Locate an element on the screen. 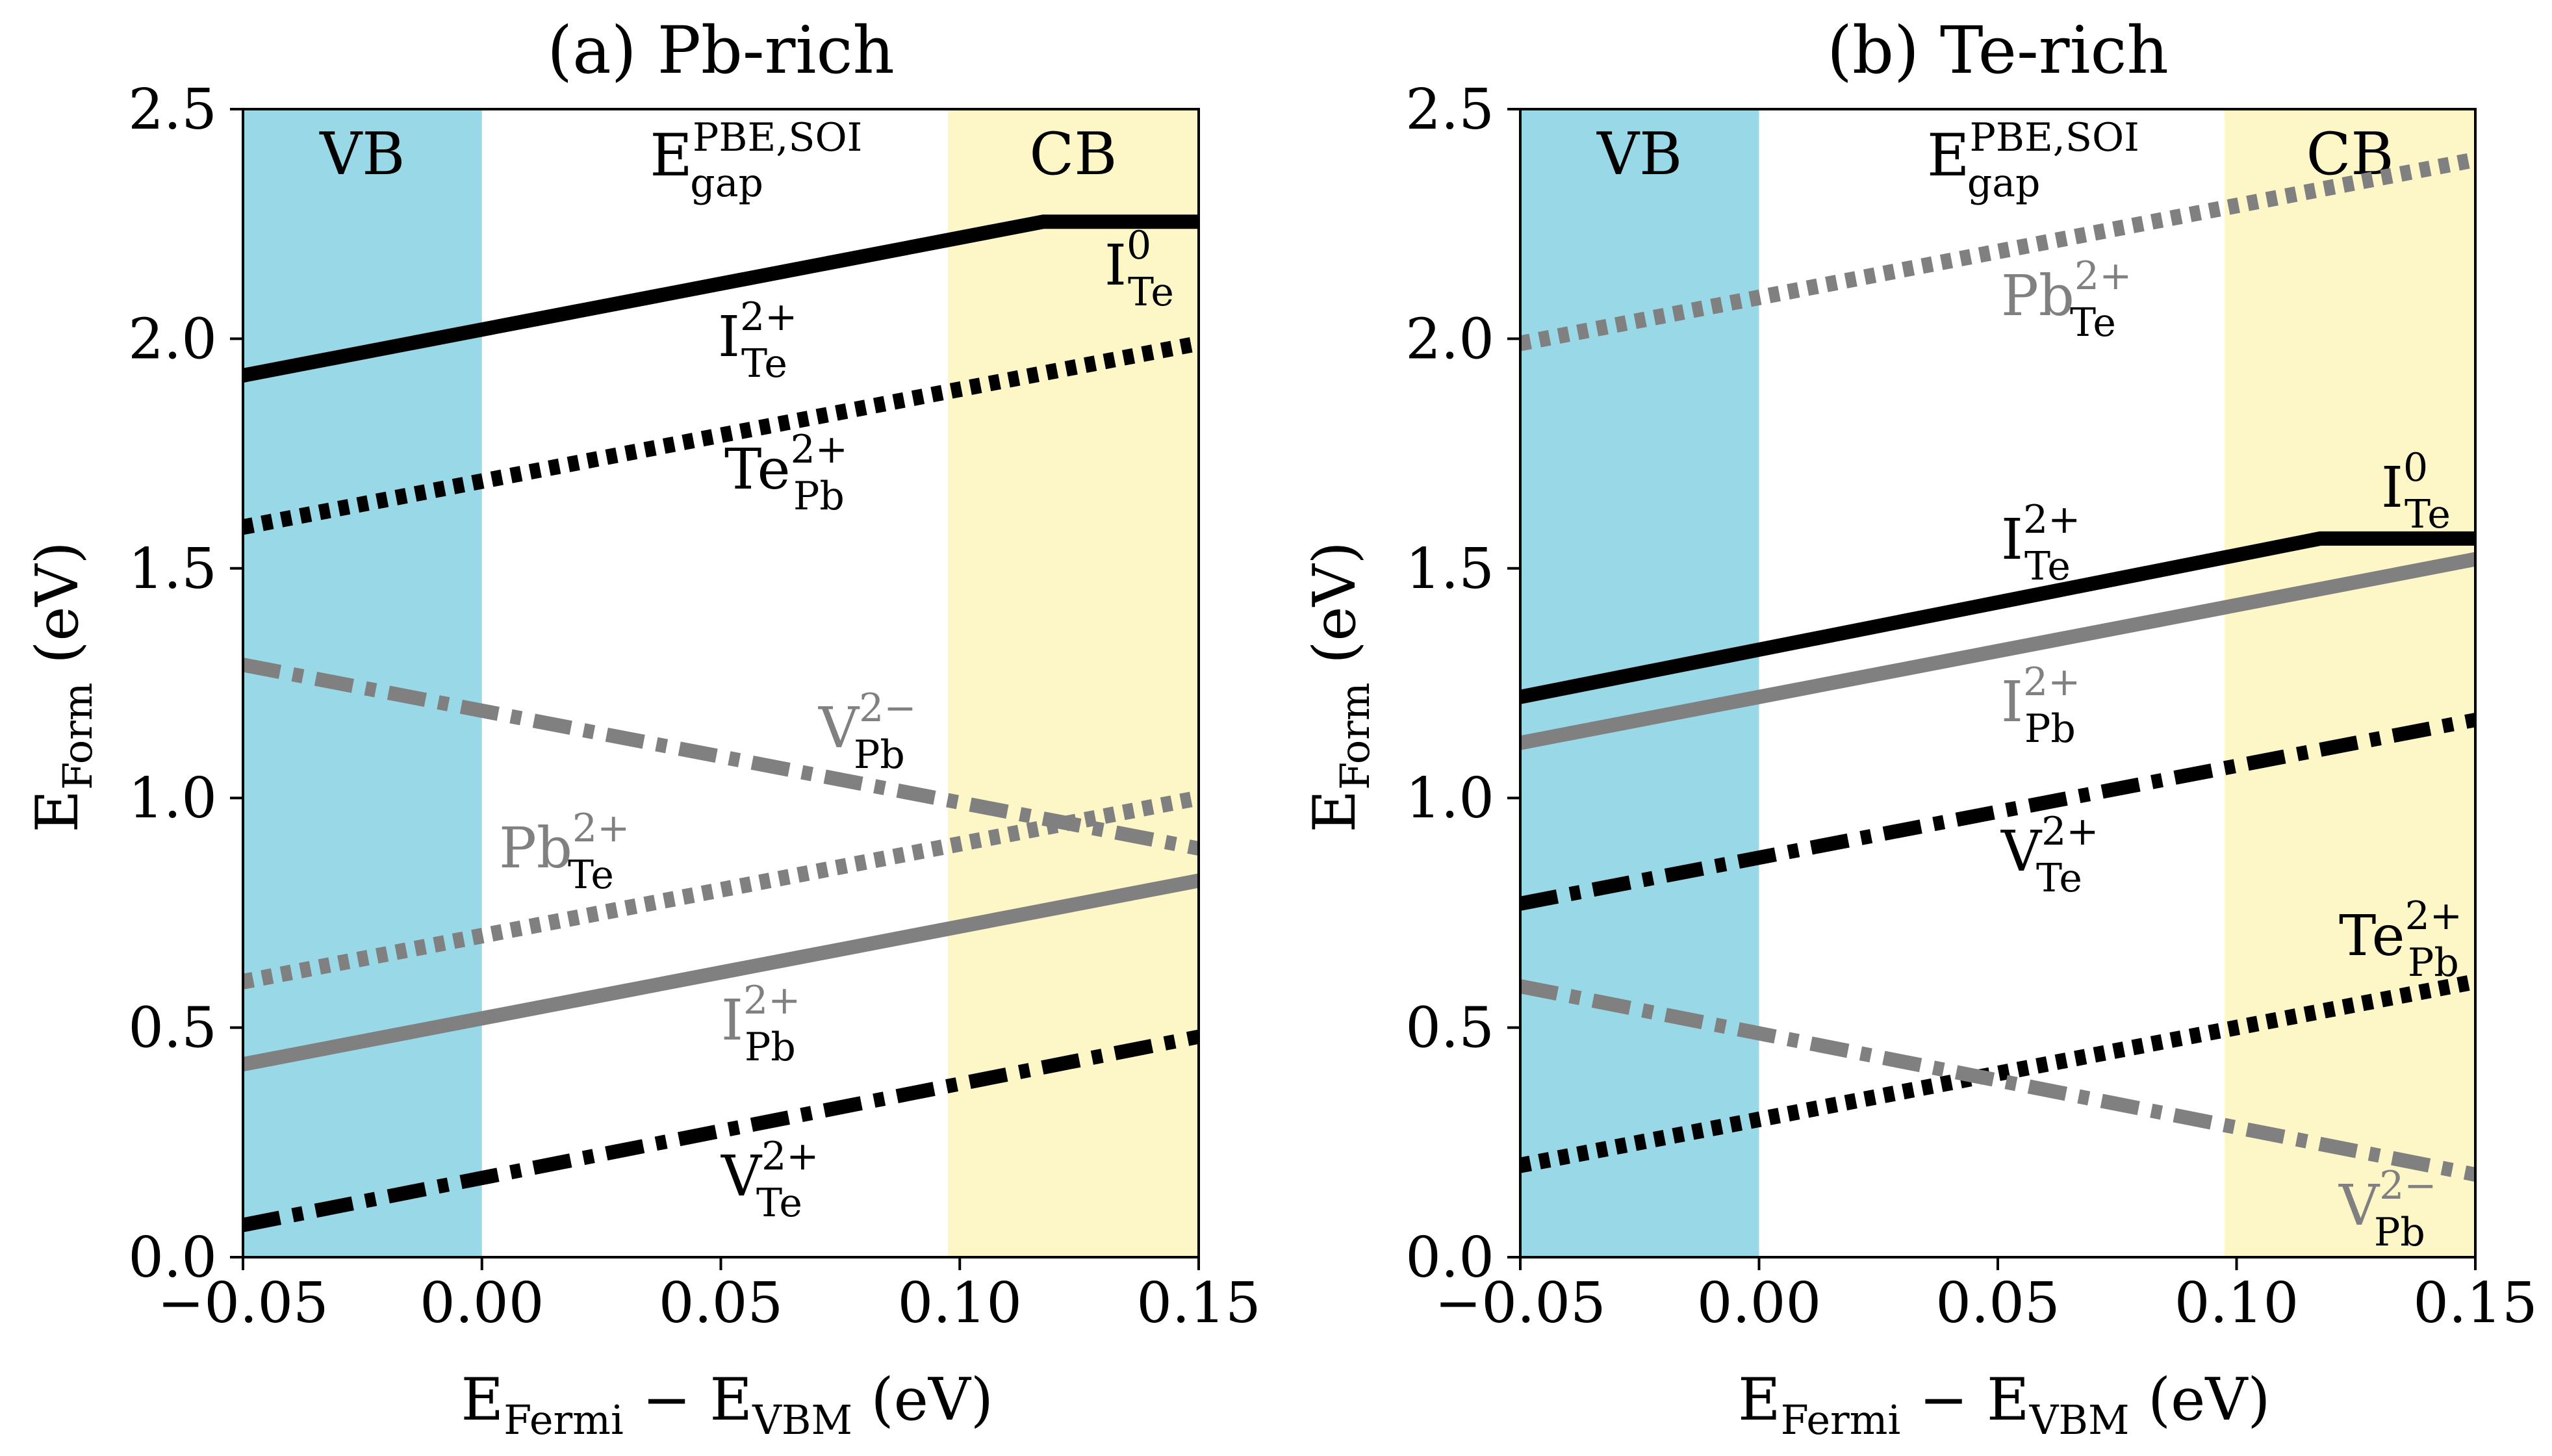 The height and width of the screenshot is (1456, 2552). cb-label: CB is located at coordinates (1073, 154).